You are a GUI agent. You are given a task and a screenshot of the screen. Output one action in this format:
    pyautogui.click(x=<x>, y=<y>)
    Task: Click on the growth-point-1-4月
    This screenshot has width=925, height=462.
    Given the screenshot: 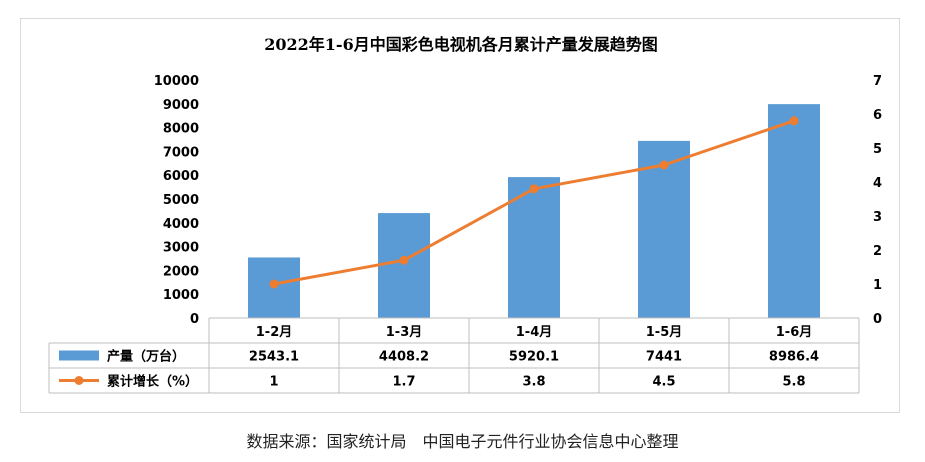 What is the action you would take?
    pyautogui.click(x=534, y=189)
    